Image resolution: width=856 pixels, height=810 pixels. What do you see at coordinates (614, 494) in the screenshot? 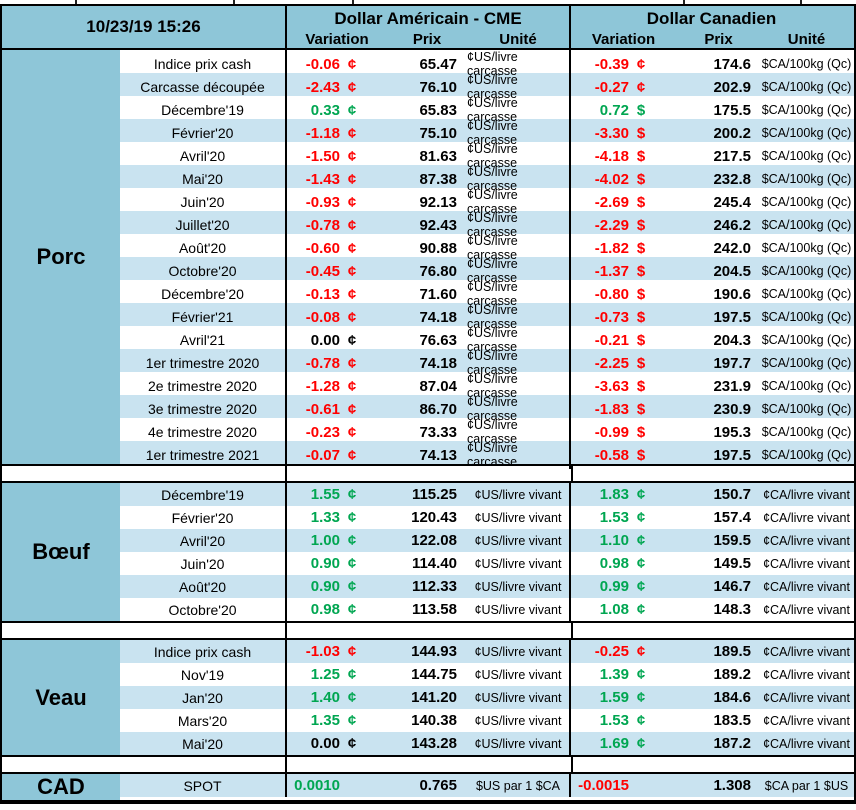
I see `ca-variation-value: 1.83` at bounding box center [614, 494].